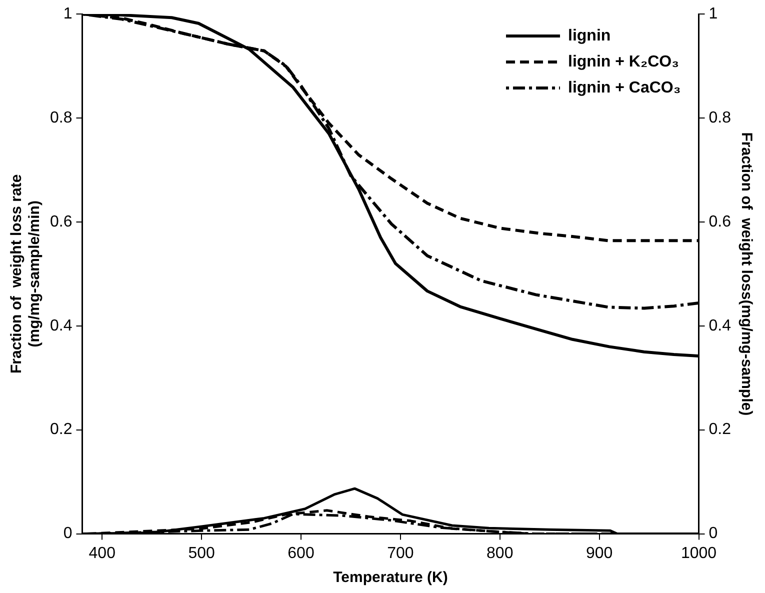 This screenshot has height=593, width=765. I want to click on x-tick-label: 700, so click(400, 553).